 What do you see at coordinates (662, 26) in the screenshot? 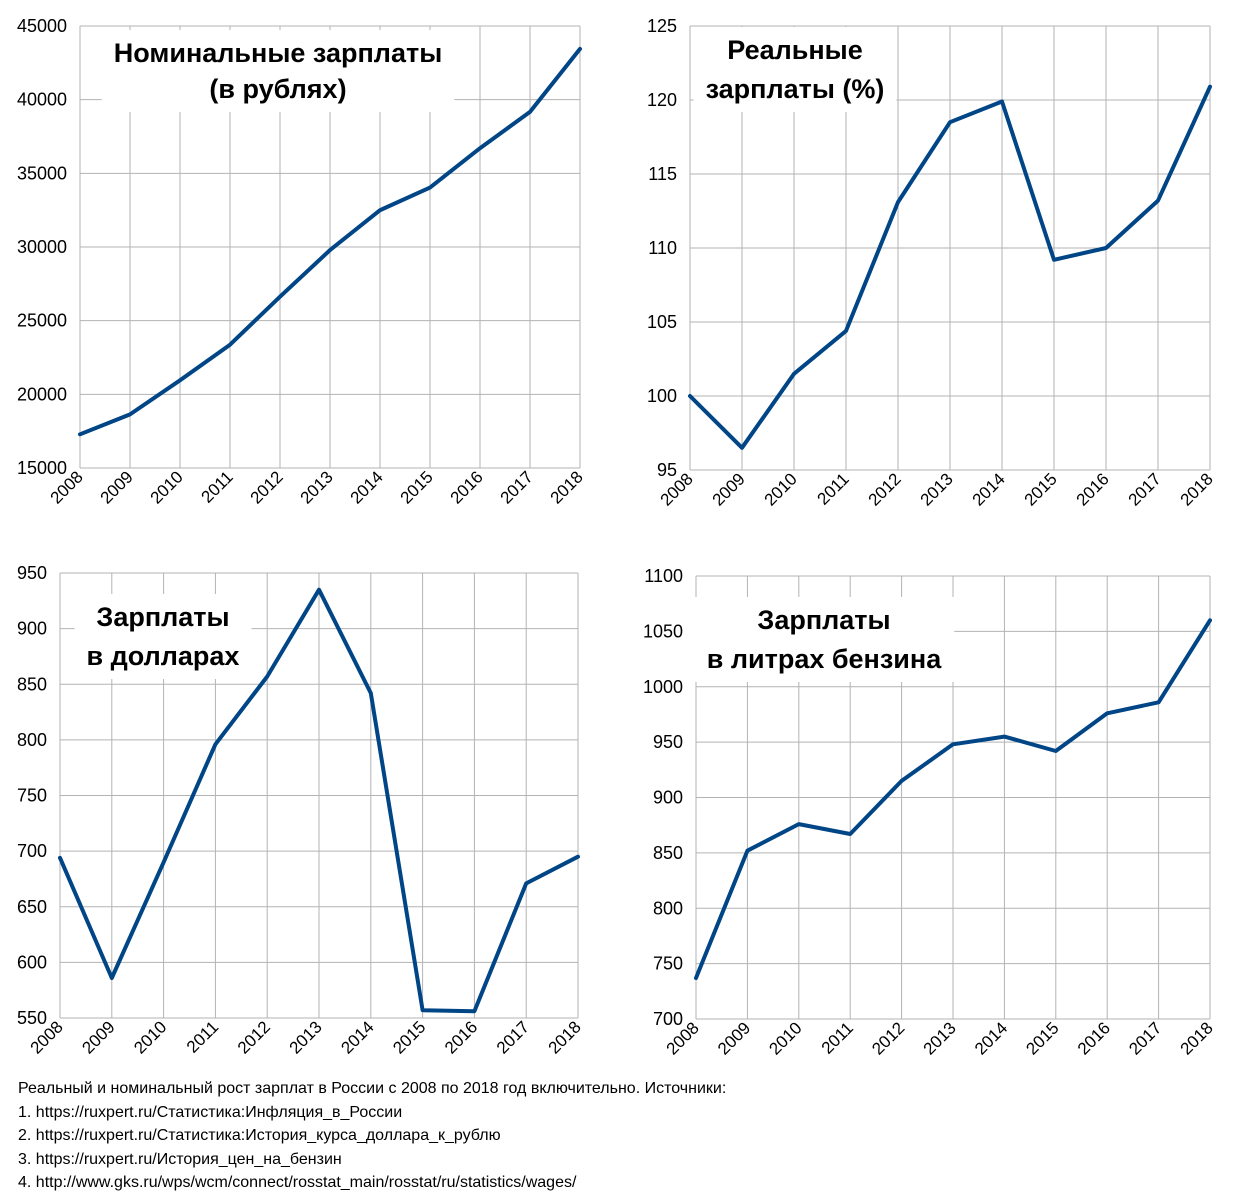
I see `y-tick-label: 125` at bounding box center [662, 26].